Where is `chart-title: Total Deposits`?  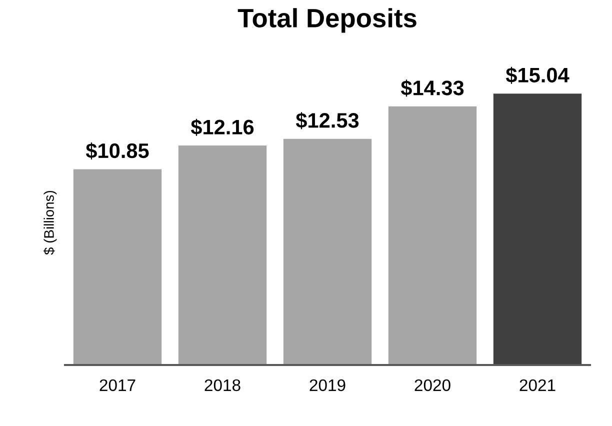
chart-title: Total Deposits is located at coordinates (327, 20).